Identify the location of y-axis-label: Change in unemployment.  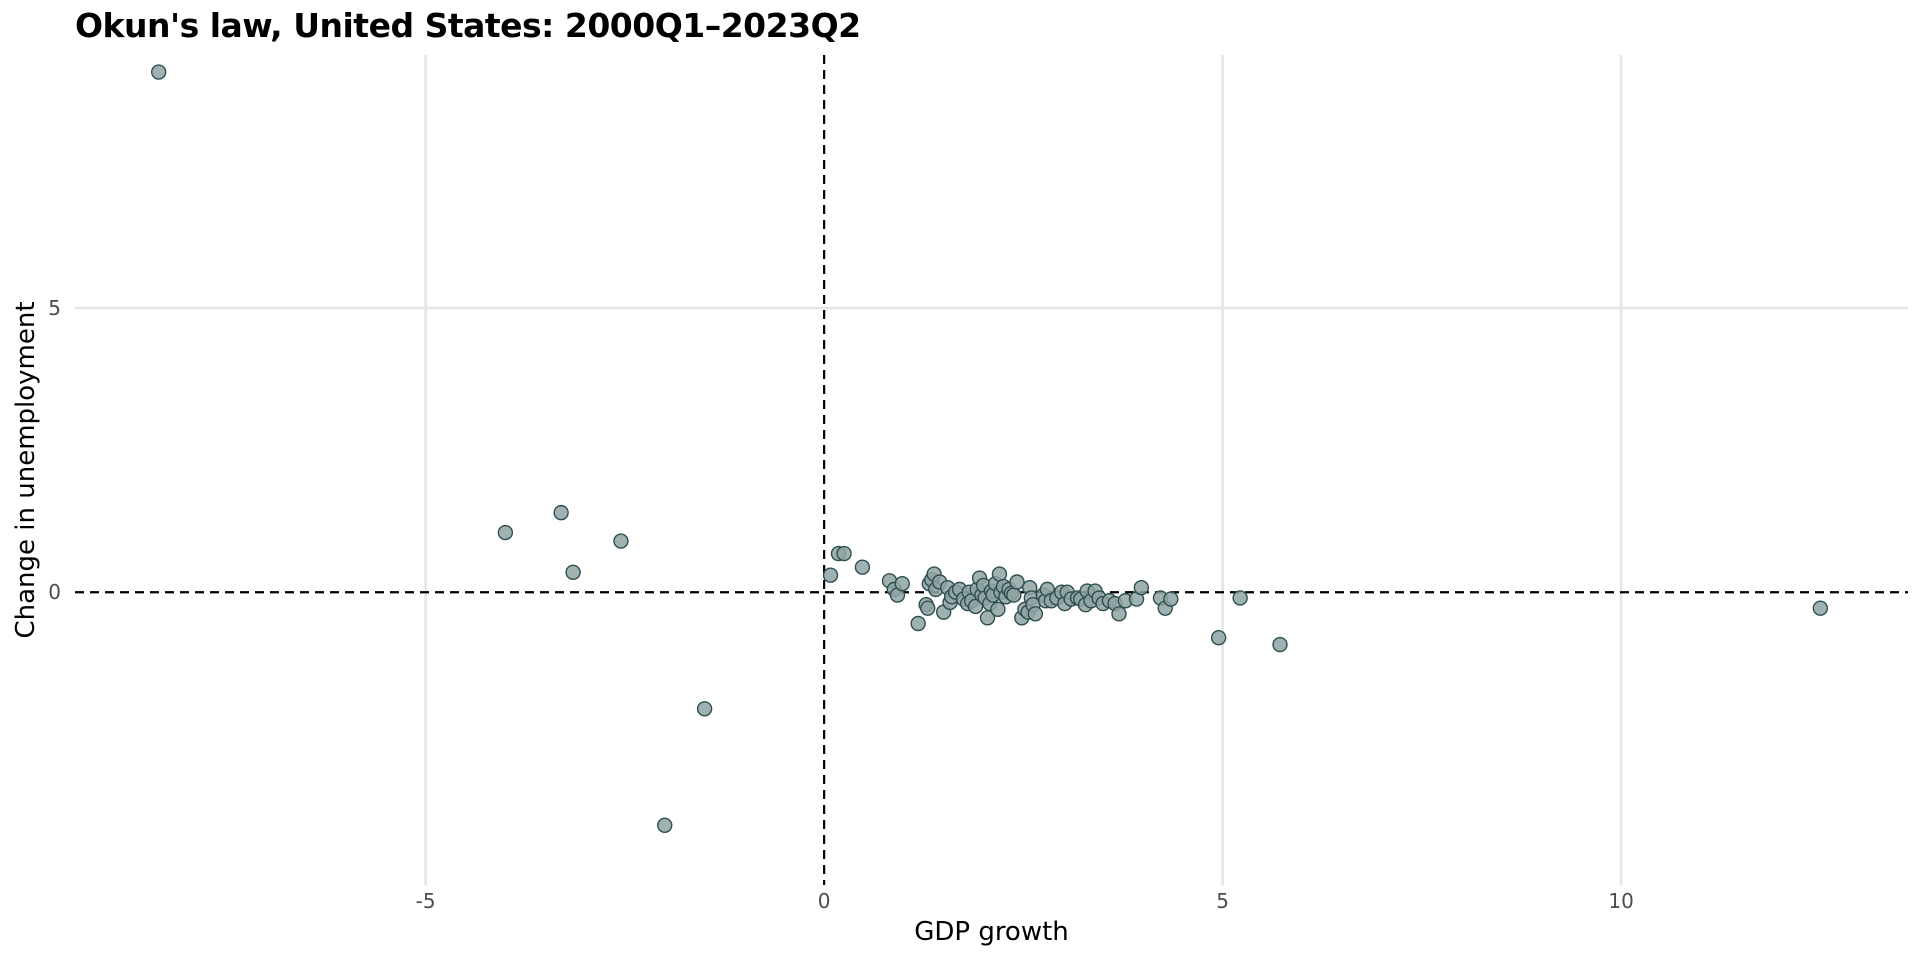
(26, 469).